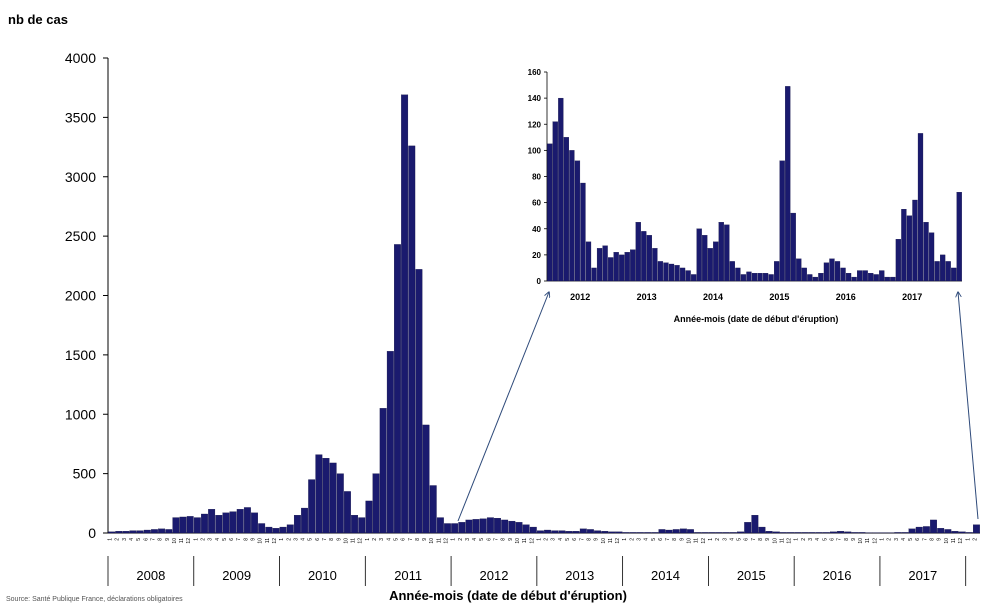 The width and height of the screenshot is (982, 609). What do you see at coordinates (922, 575) in the screenshot?
I see `year-label: 2017` at bounding box center [922, 575].